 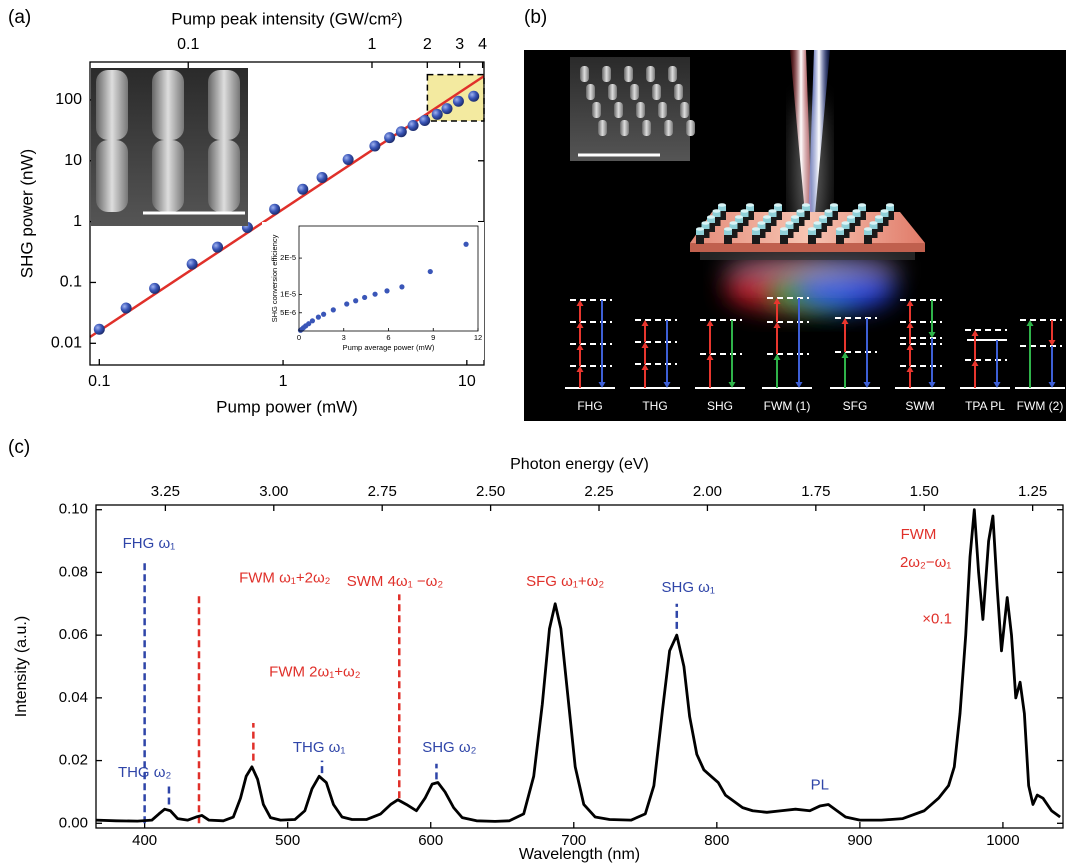 What do you see at coordinates (807, 256) in the screenshot?
I see `slab-shadow` at bounding box center [807, 256].